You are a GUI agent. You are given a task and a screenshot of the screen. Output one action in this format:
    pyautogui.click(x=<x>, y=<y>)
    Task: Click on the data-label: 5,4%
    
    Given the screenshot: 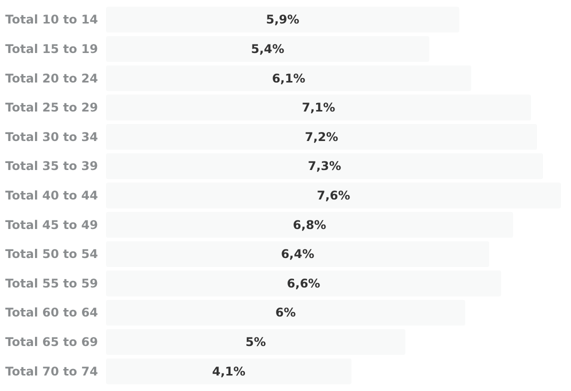 What is the action you would take?
    pyautogui.click(x=267, y=49)
    